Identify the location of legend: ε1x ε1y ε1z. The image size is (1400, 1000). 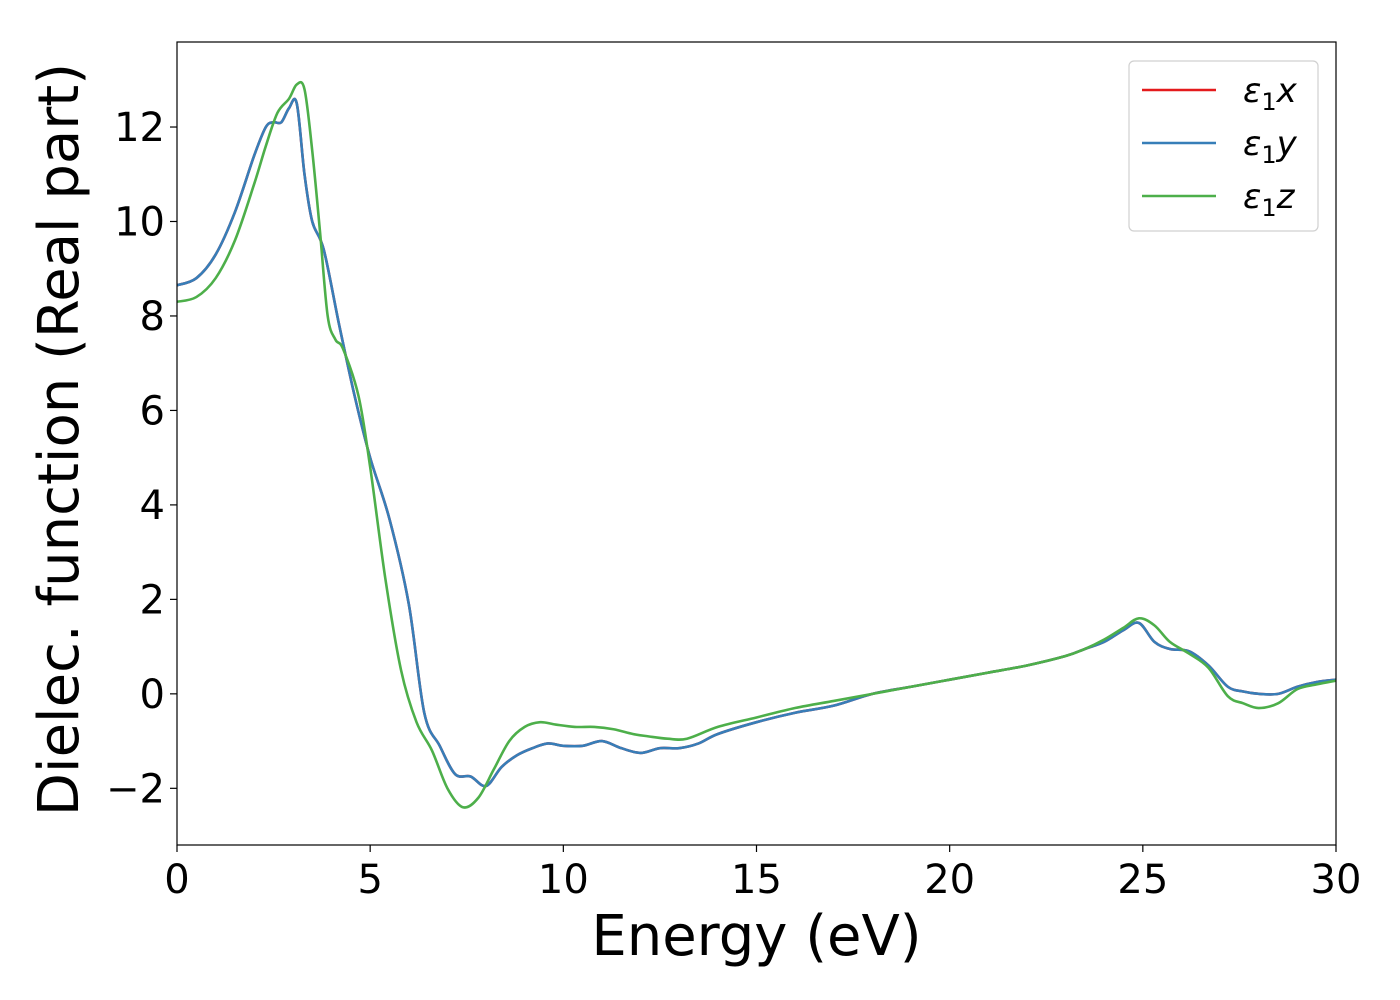
(1223, 146).